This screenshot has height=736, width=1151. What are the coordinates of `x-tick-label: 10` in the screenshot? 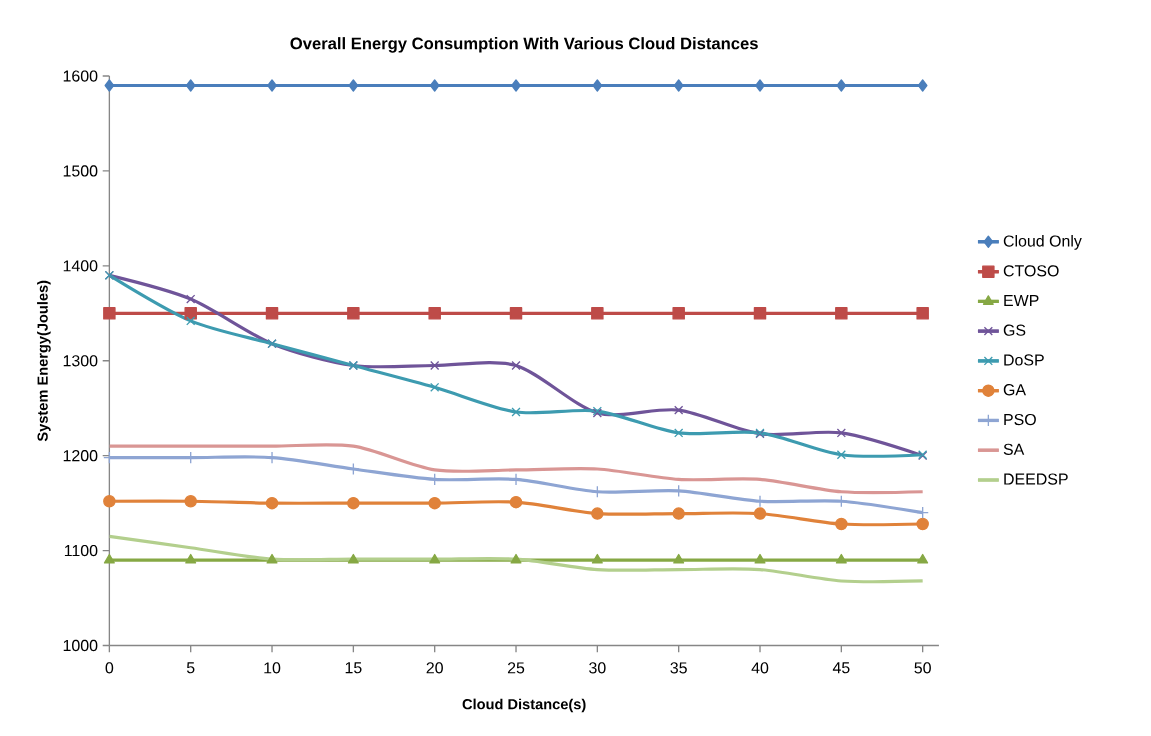 It's located at (272, 668).